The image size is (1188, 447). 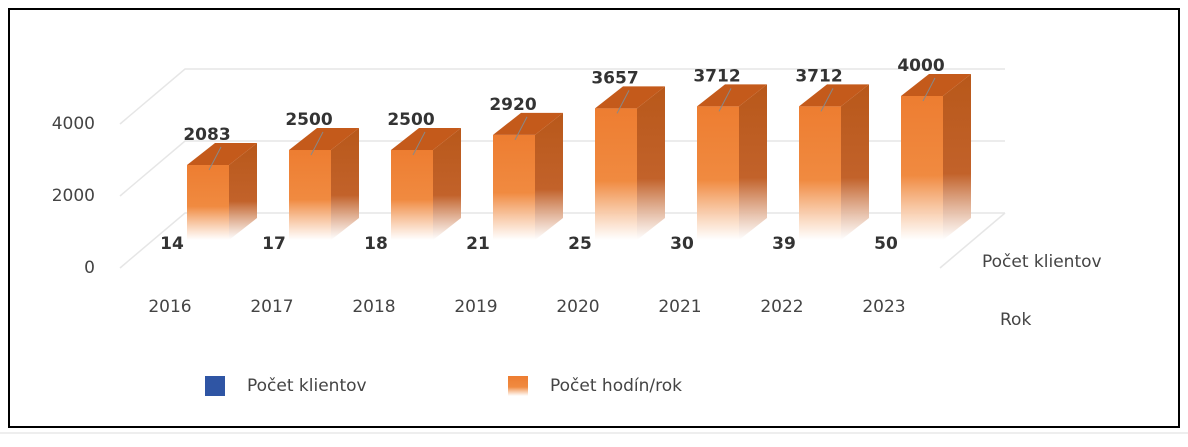 What do you see at coordinates (89, 268) in the screenshot?
I see `y-tick-label: 0` at bounding box center [89, 268].